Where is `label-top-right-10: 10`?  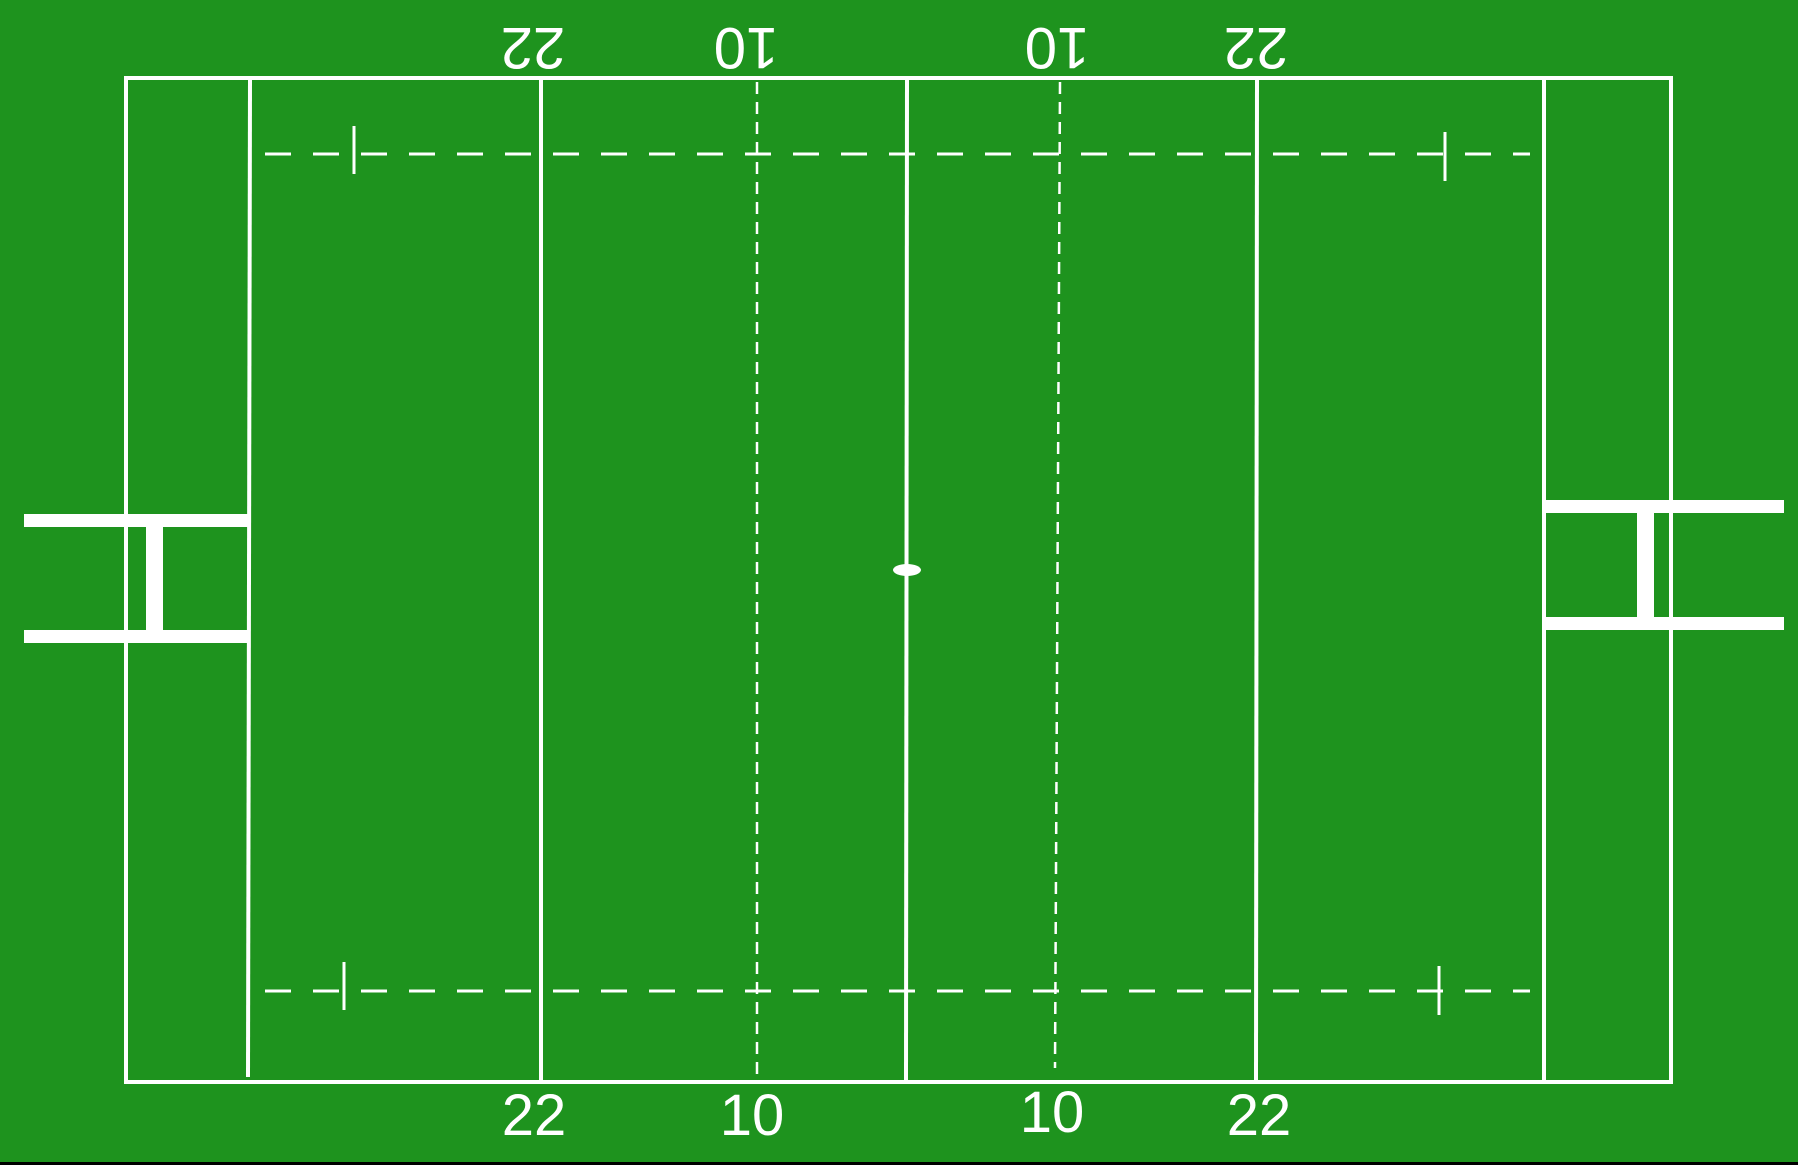
label-top-right-10: 10 is located at coordinates (1057, 47).